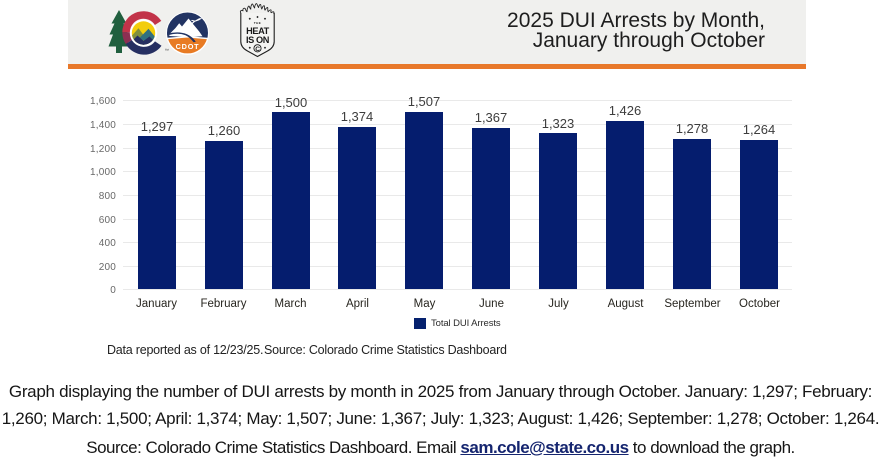 This screenshot has width=881, height=462. What do you see at coordinates (188, 46) in the screenshot?
I see `svg-text: CDOT` at bounding box center [188, 46].